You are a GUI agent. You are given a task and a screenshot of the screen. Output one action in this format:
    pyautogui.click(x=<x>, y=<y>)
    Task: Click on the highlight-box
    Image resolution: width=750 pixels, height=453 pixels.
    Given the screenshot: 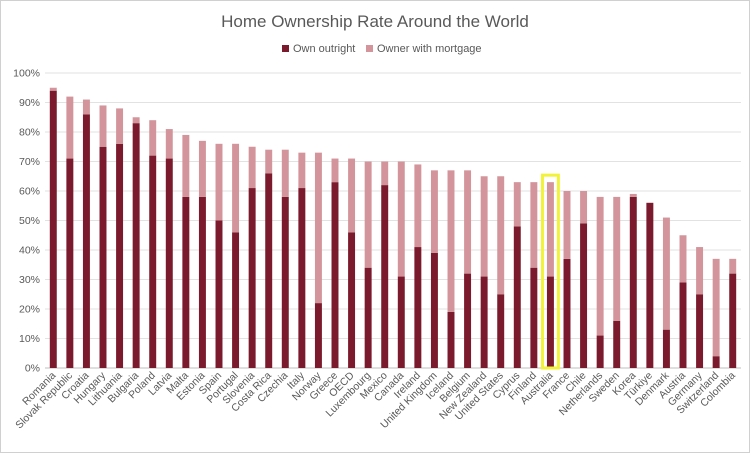 What is the action you would take?
    pyautogui.click(x=550, y=271)
    